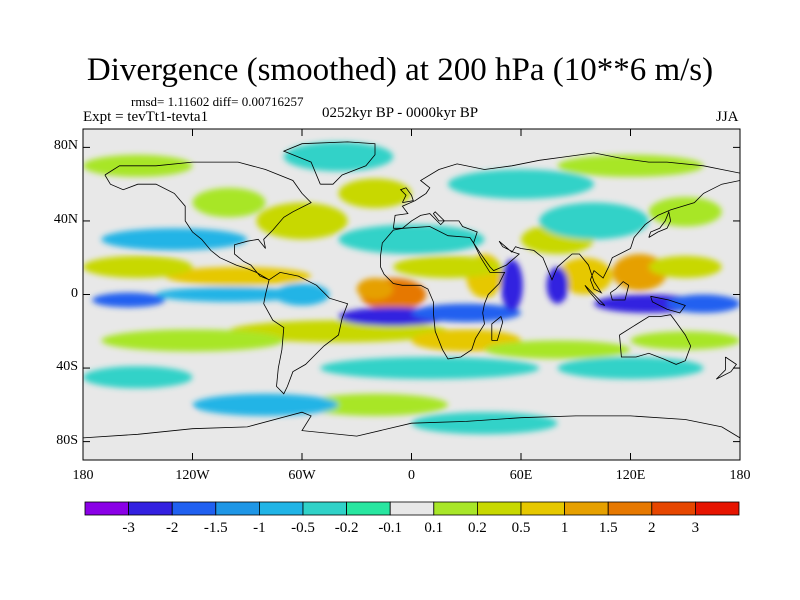  I want to click on coastline-sumatra, so click(595, 295).